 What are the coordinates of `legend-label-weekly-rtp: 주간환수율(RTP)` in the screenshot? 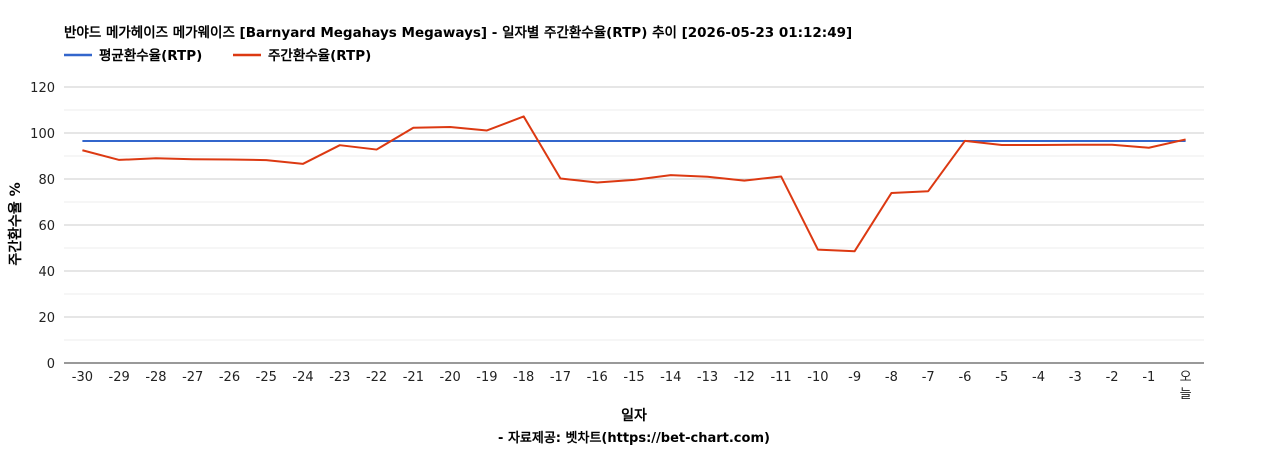 It's located at (319, 55).